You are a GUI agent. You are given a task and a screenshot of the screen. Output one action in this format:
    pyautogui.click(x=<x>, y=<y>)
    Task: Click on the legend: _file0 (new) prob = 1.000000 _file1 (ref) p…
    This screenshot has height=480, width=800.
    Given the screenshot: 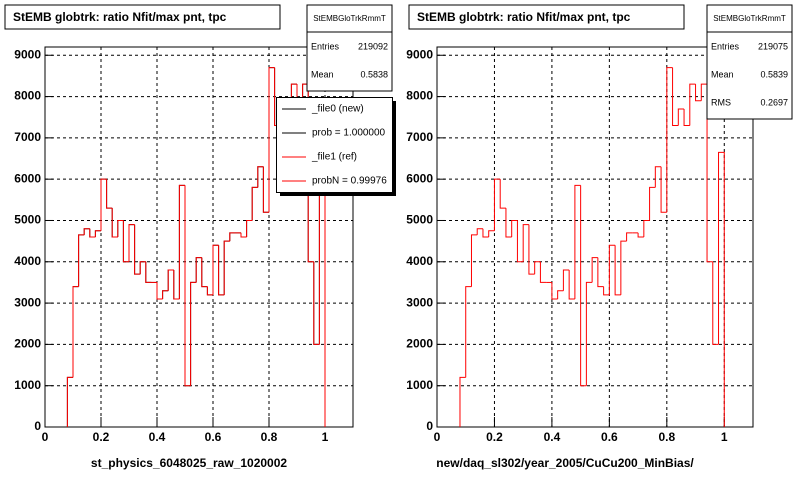 What is the action you would take?
    pyautogui.click(x=334, y=145)
    